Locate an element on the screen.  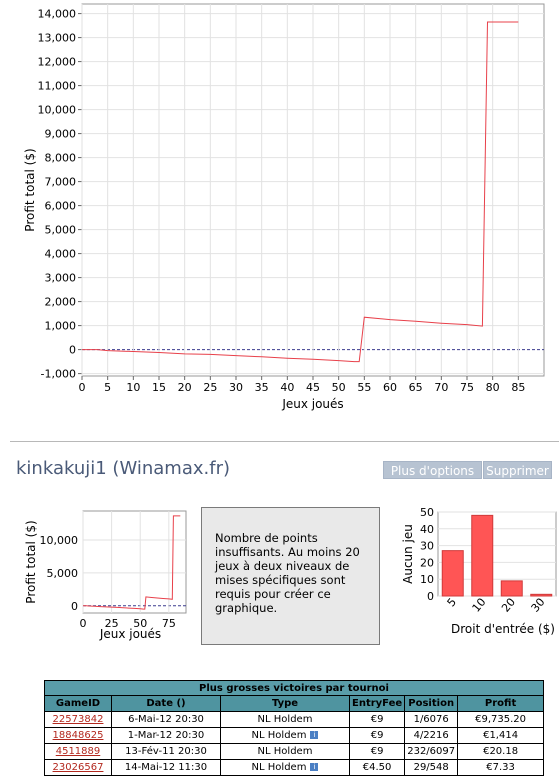
y-tick-label: 12,000 is located at coordinates (57, 62).